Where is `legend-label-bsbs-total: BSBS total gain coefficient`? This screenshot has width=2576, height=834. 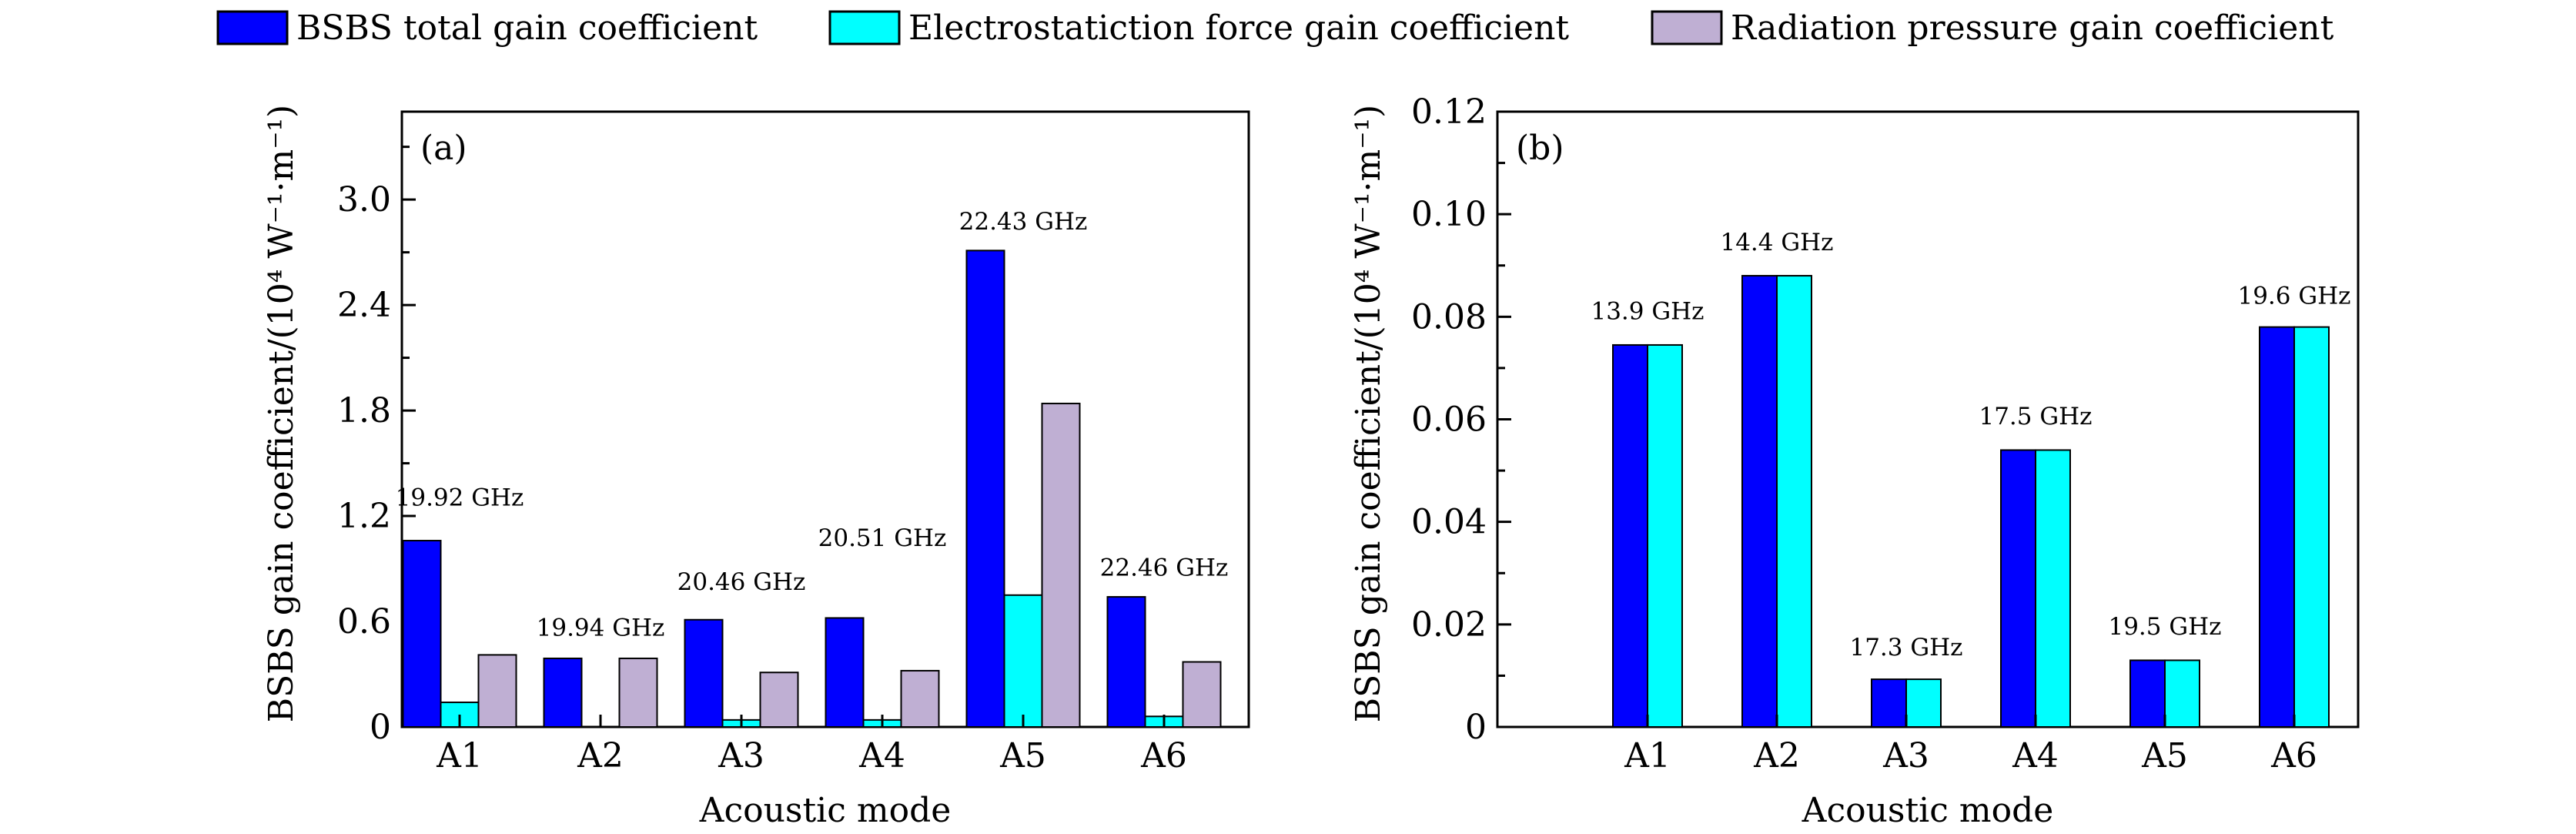
legend-label-bsbs-total: BSBS total gain coefficient is located at coordinates (527, 28).